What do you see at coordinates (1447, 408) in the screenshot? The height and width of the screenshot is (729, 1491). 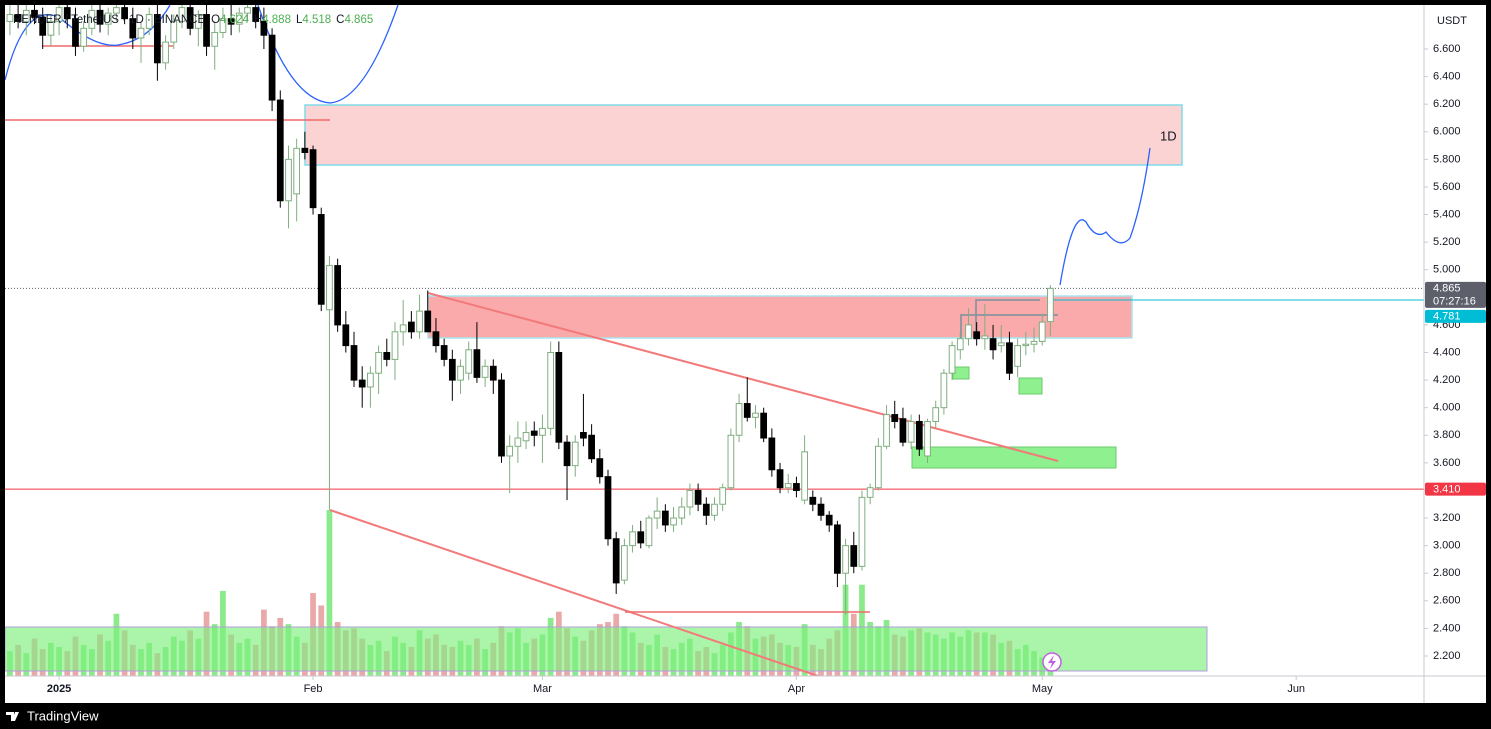 I see `y-tick-label: 4.000` at bounding box center [1447, 408].